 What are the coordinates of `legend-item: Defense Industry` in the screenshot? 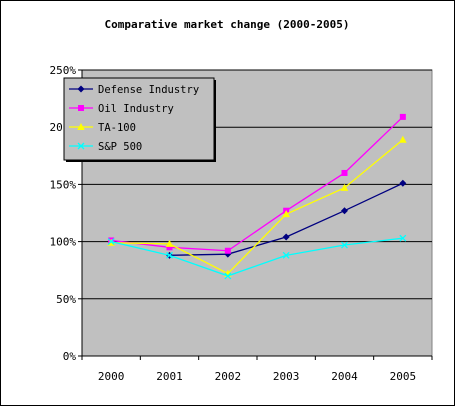 It's located at (134, 90).